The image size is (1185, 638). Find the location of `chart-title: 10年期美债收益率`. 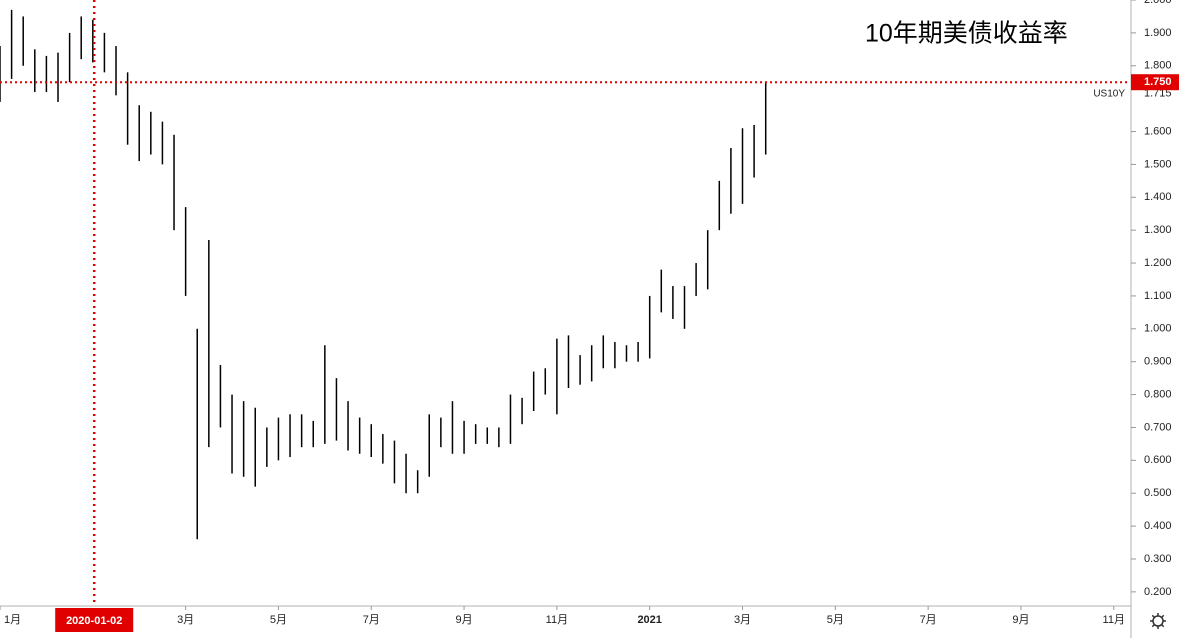

chart-title: 10年期美债收益率 is located at coordinates (966, 34).